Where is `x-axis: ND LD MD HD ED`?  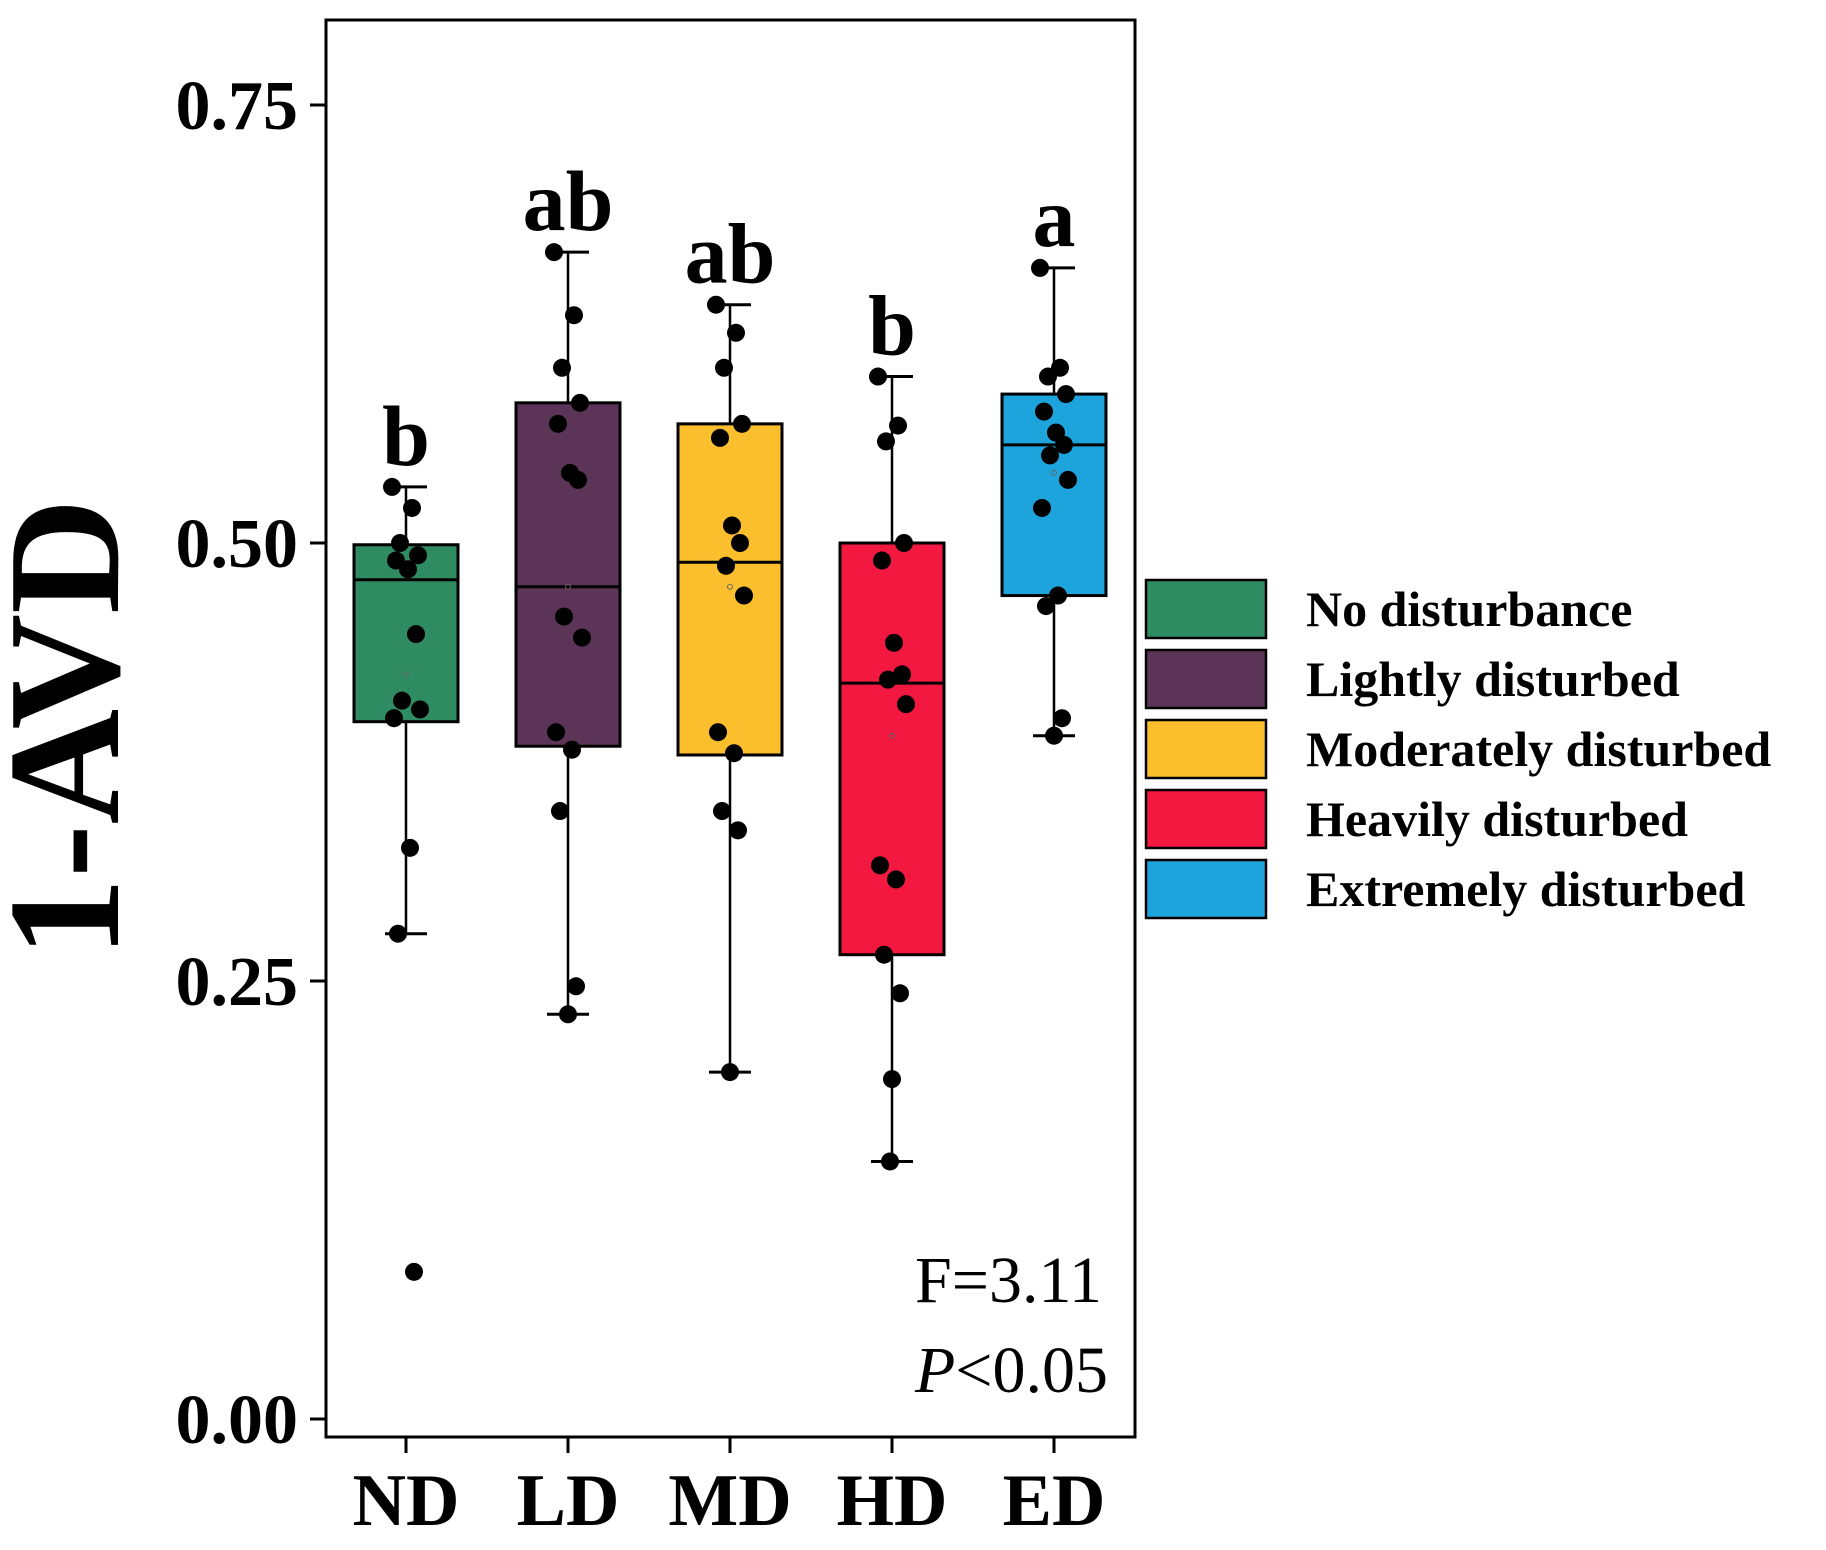
x-axis: ND LD MD HD ED is located at coordinates (729, 1489).